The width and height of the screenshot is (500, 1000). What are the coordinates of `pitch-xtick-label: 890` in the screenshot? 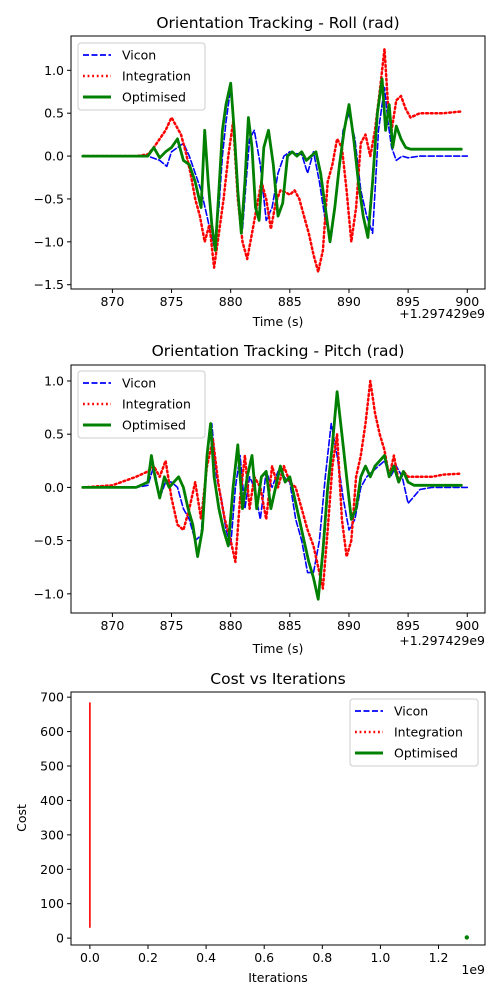 It's located at (349, 625).